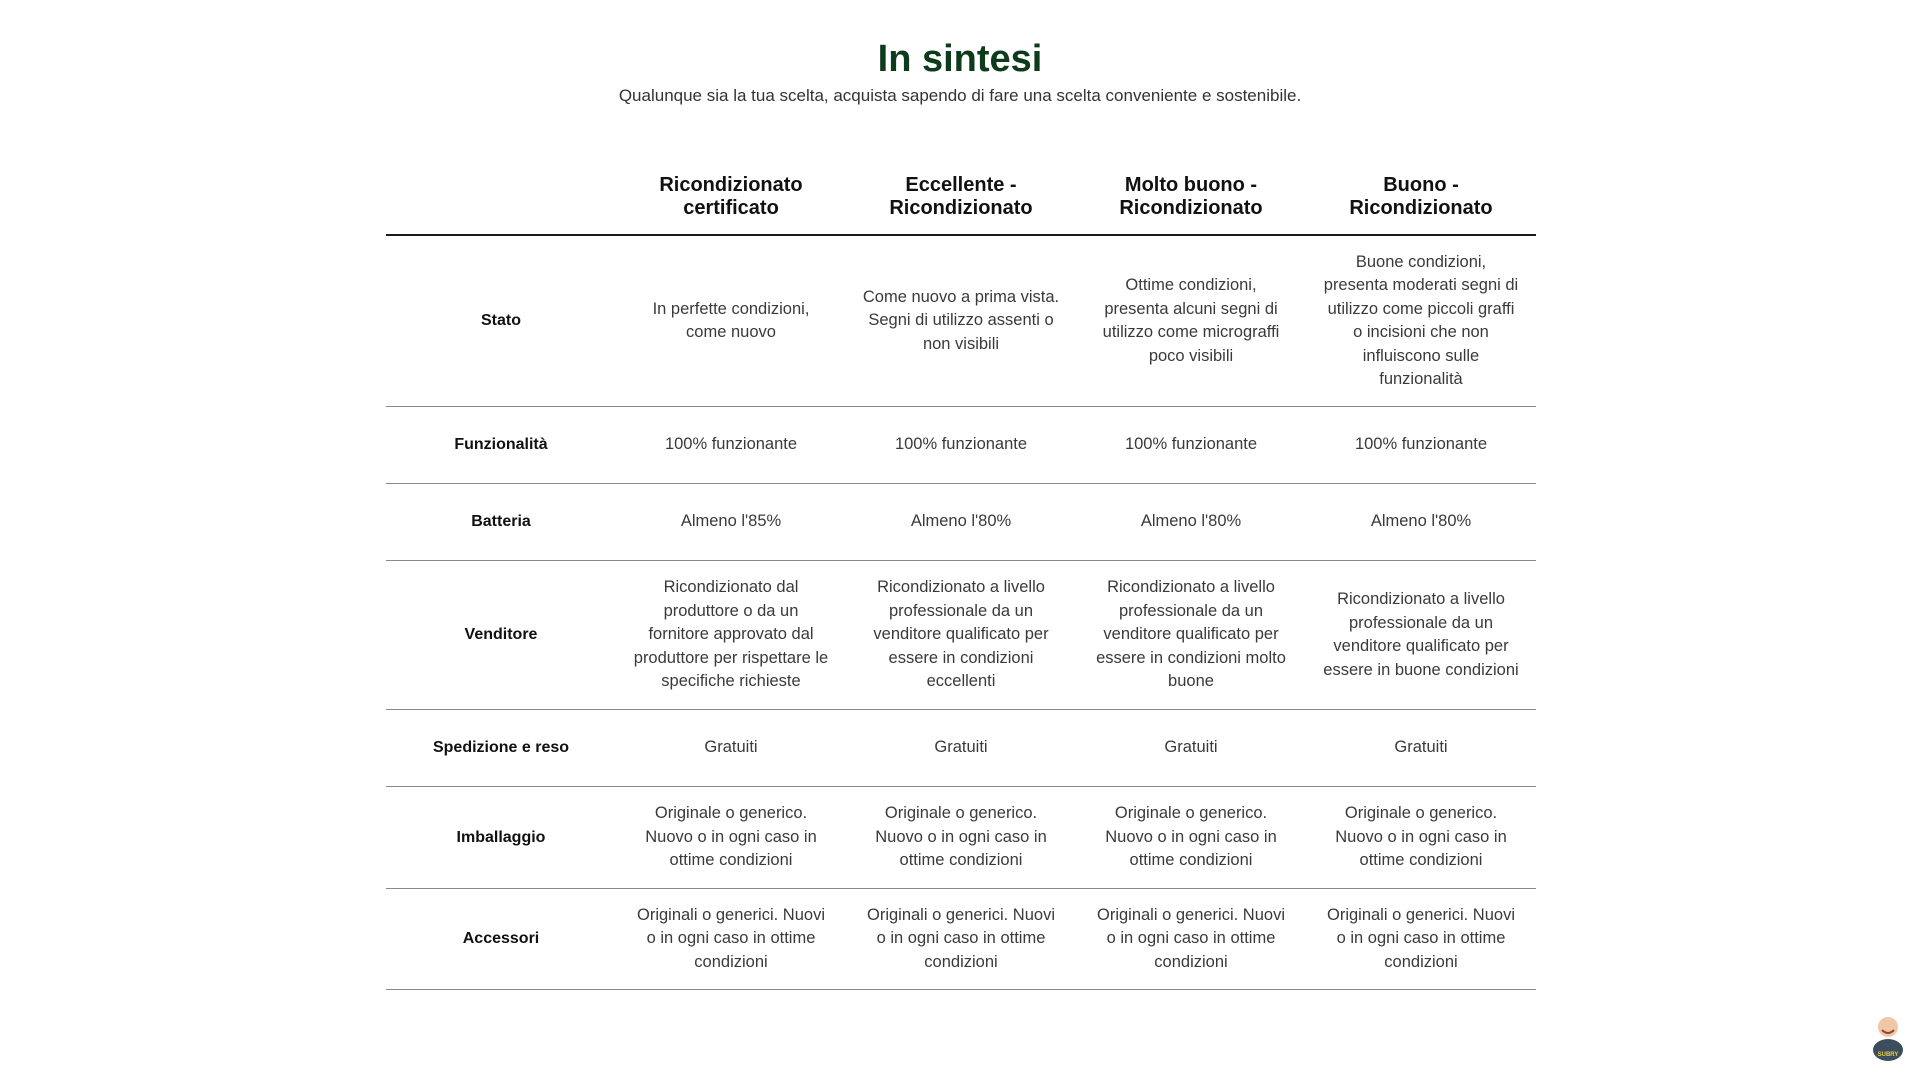  Describe the element at coordinates (1888, 1036) in the screenshot. I see `mascot-logo-icon: SUBRY` at that location.